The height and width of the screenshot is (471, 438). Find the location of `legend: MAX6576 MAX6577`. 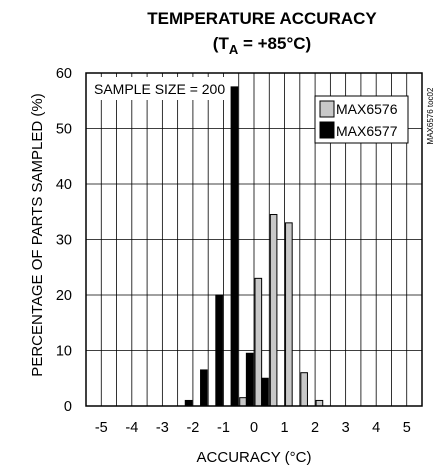

legend: MAX6576 MAX6577 is located at coordinates (361, 119).